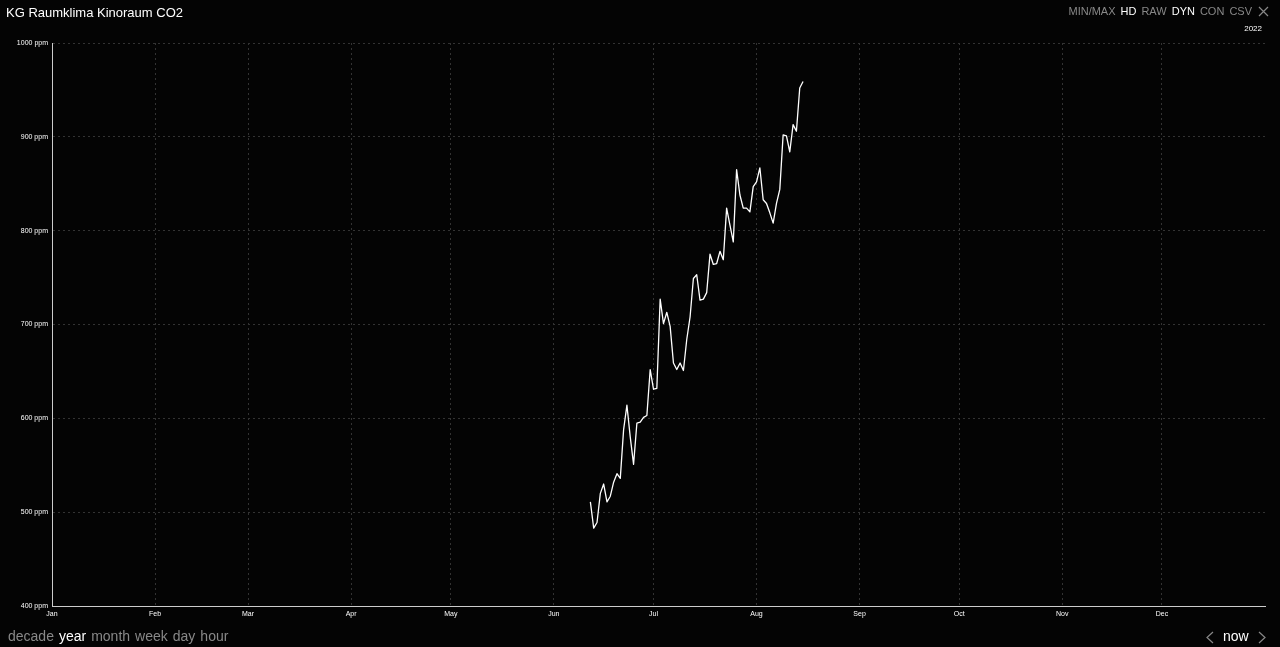  What do you see at coordinates (31, 636) in the screenshot?
I see `text: decade` at bounding box center [31, 636].